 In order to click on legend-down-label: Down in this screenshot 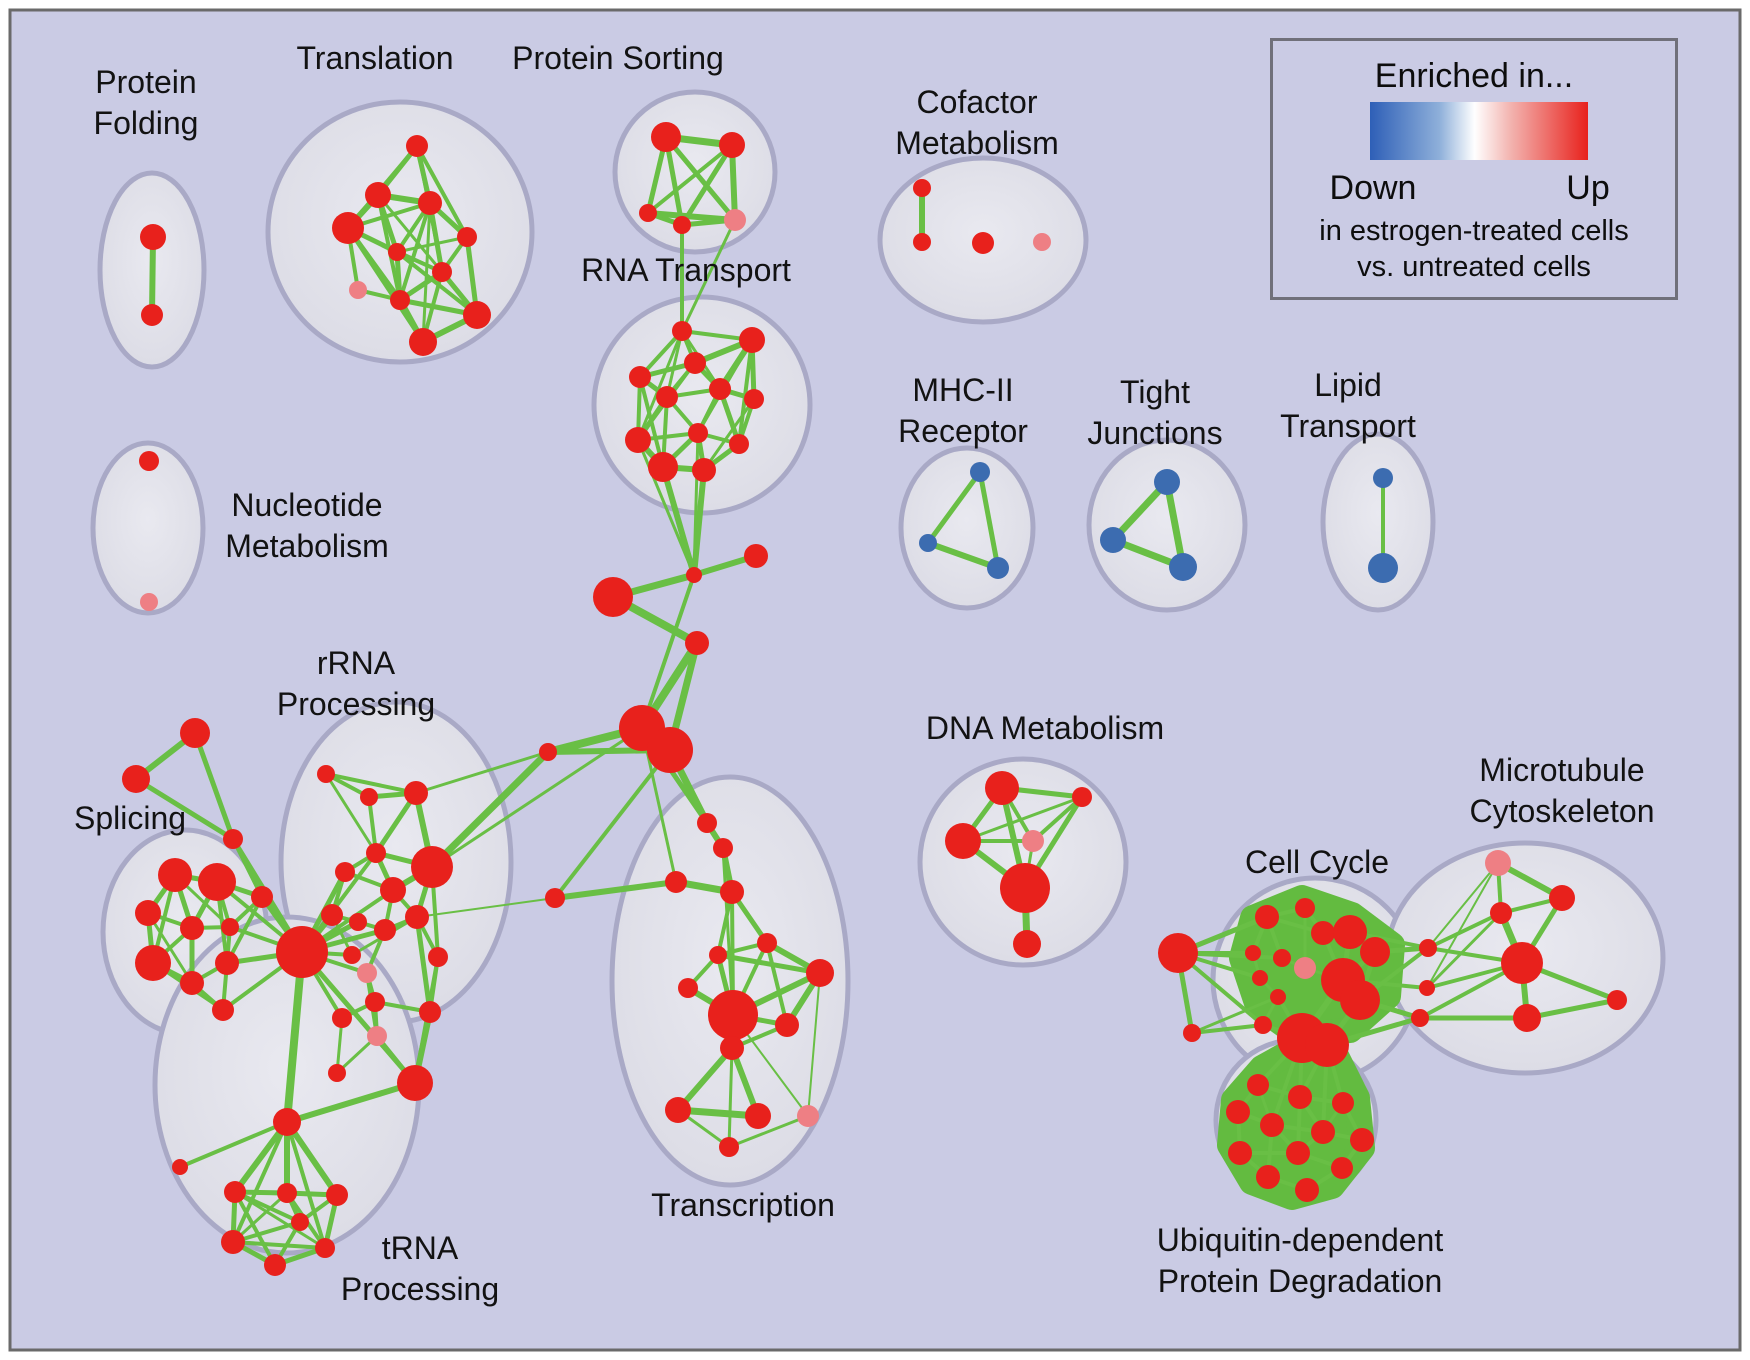, I will do `click(1373, 188)`.